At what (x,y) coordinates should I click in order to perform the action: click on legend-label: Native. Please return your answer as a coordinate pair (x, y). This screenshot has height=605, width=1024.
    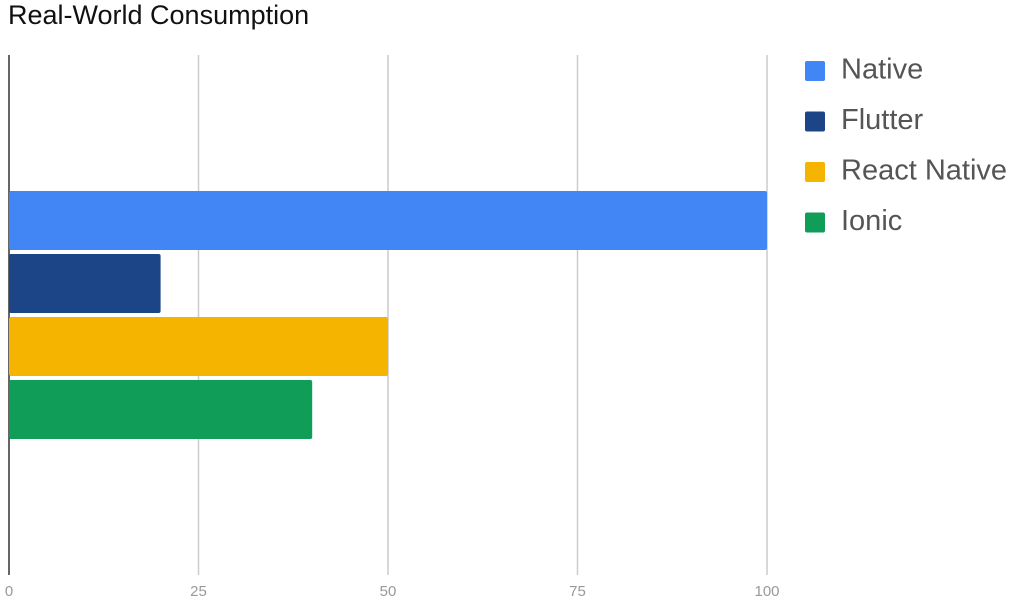
    Looking at the image, I should click on (882, 70).